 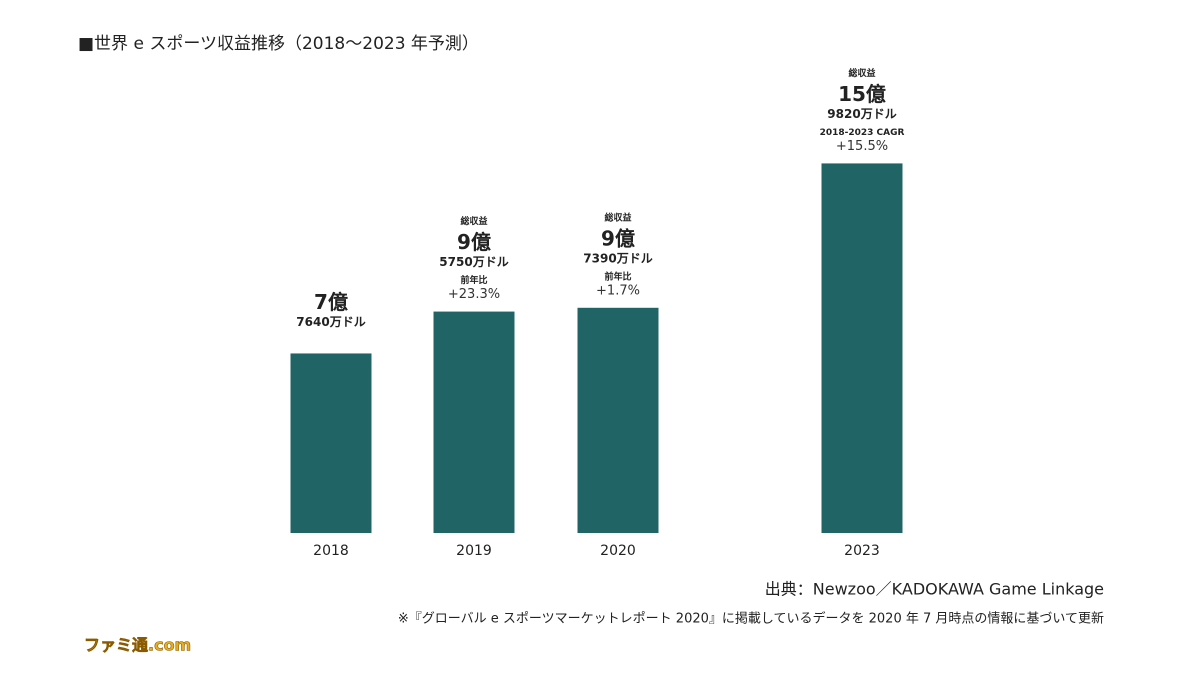 I want to click on growth-value: +23.3%, so click(x=474, y=294).